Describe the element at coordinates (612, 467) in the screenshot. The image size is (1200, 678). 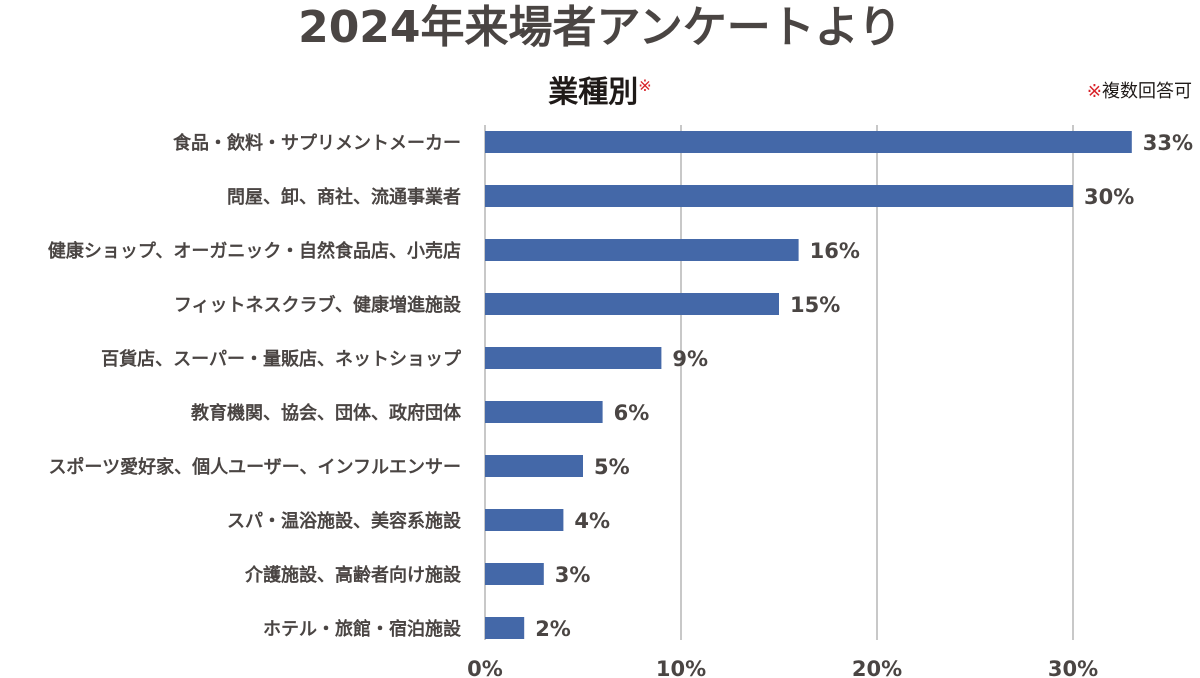
I see `data-label: 5%` at that location.